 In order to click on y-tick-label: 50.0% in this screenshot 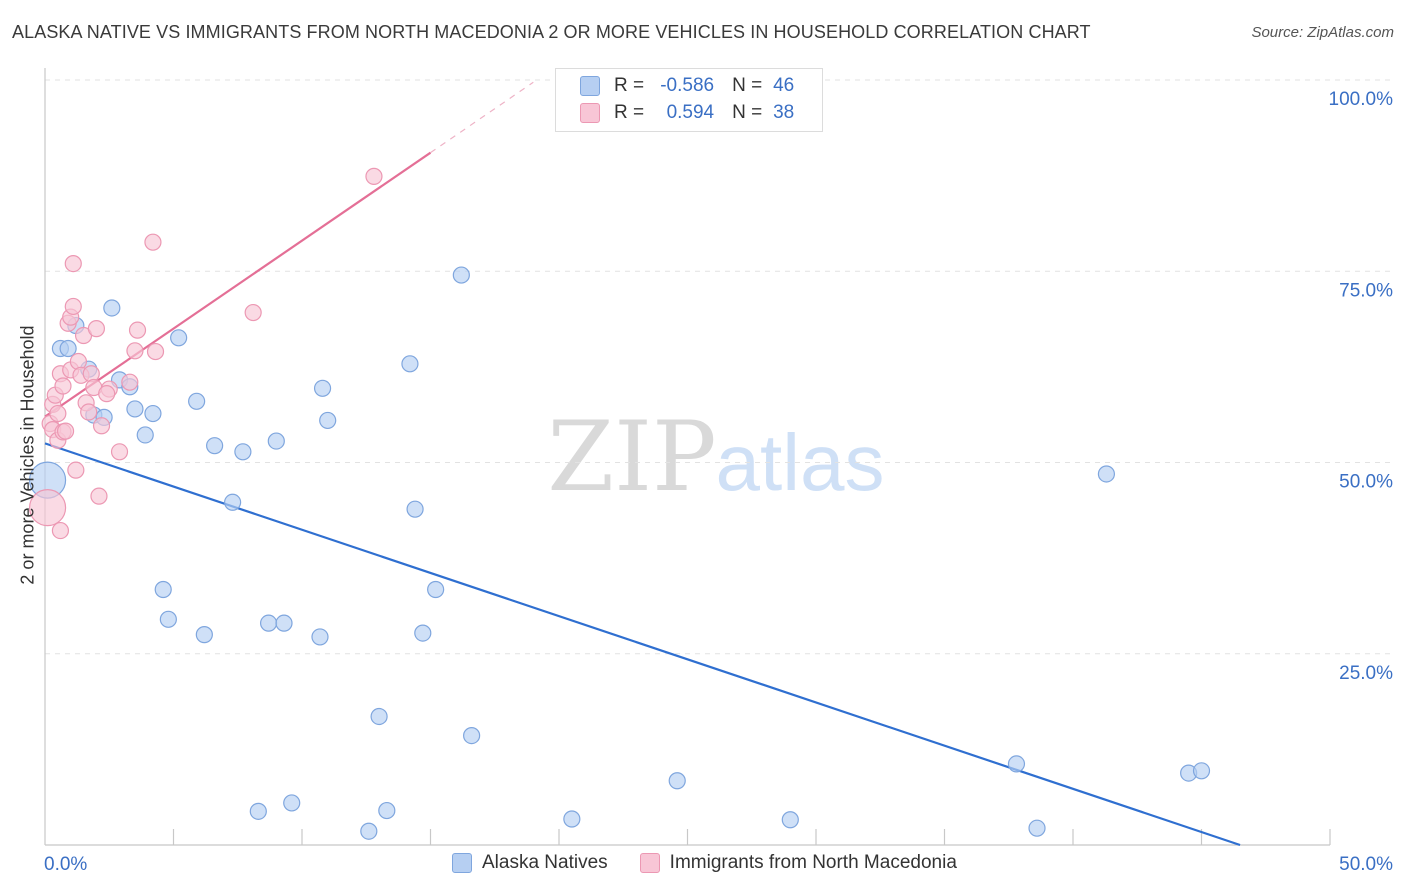, I will do `click(1366, 482)`.